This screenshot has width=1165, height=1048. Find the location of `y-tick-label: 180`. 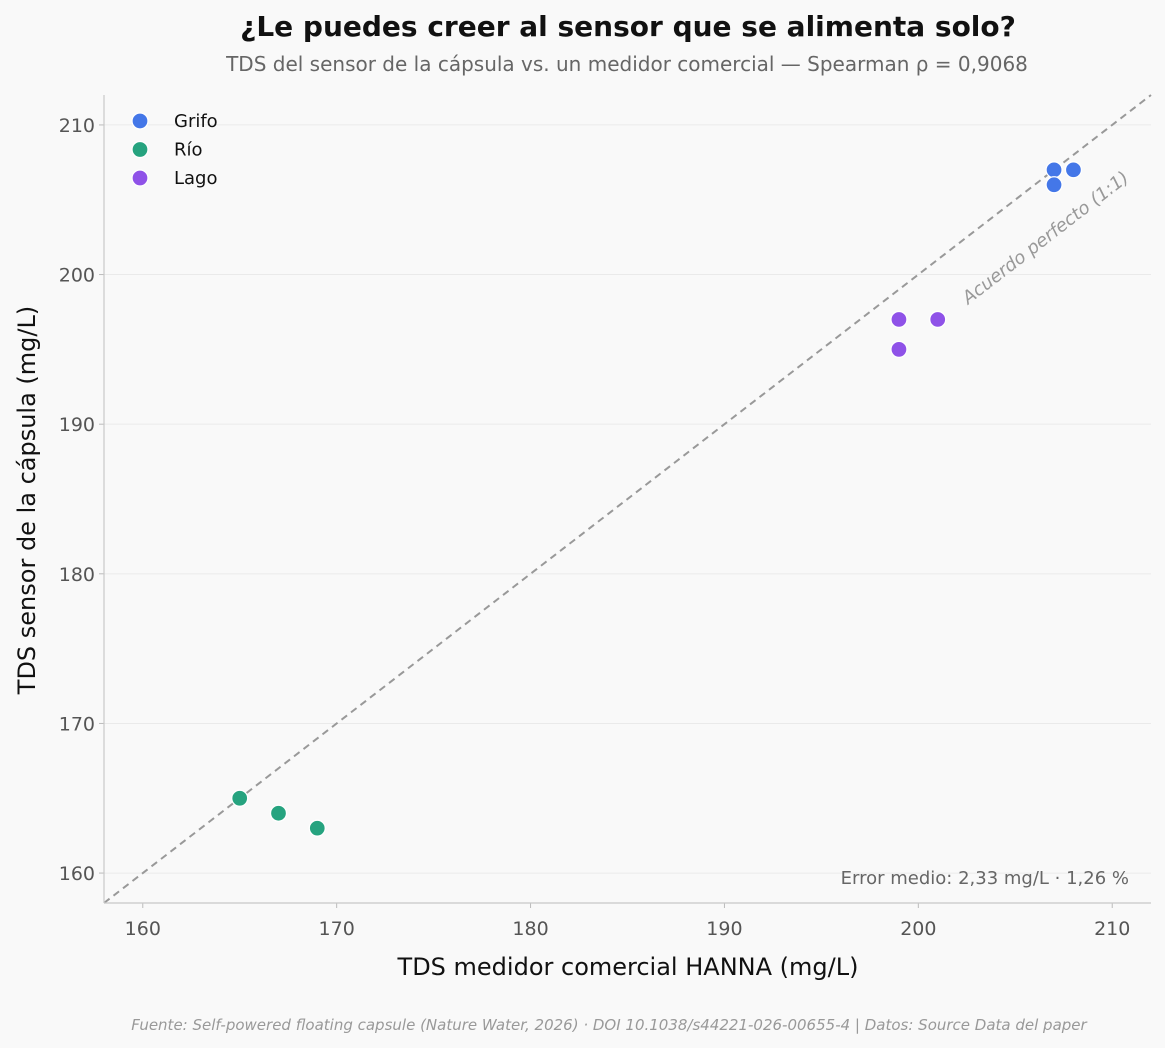

y-tick-label: 180 is located at coordinates (77, 575).